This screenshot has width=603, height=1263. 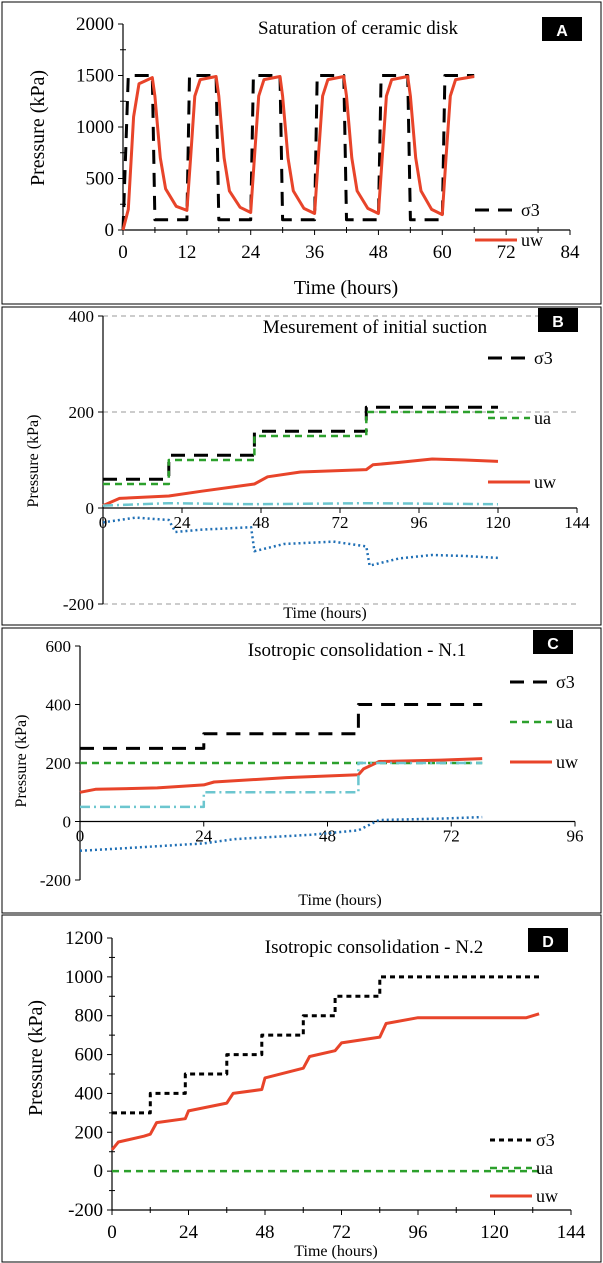 What do you see at coordinates (314, 252) in the screenshot?
I see `x-tick-label: 36` at bounding box center [314, 252].